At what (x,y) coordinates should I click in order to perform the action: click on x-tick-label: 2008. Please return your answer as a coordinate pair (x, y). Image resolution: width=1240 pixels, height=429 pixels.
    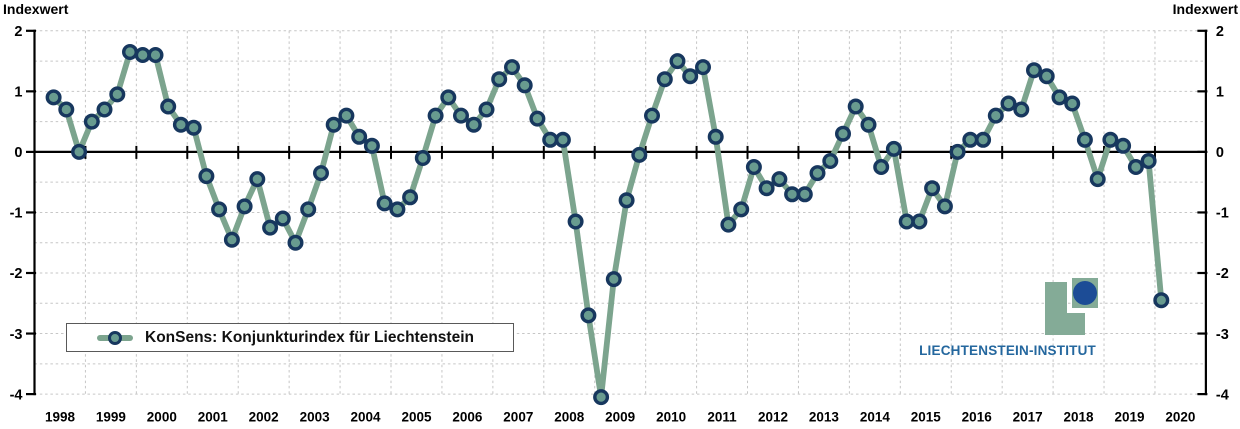
    Looking at the image, I should click on (569, 417).